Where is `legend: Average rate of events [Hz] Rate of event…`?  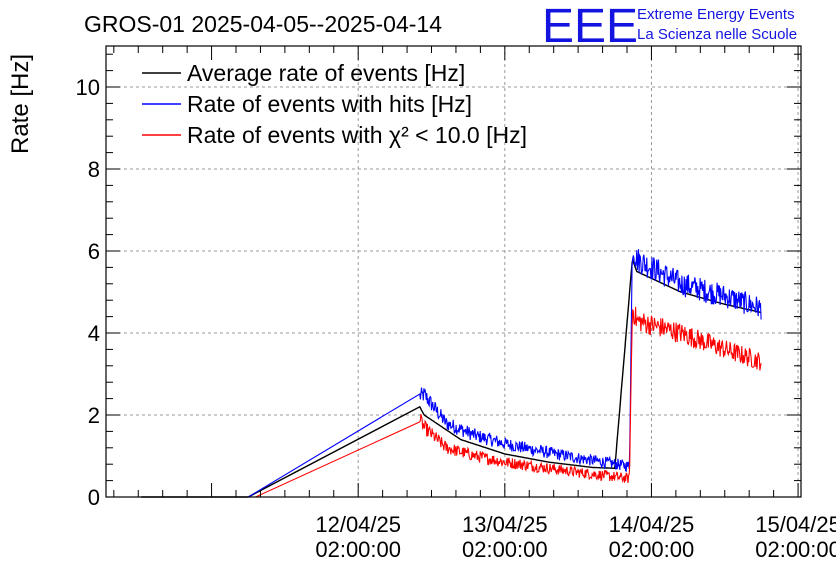
legend: Average rate of events [Hz] Rate of event… is located at coordinates (334, 104).